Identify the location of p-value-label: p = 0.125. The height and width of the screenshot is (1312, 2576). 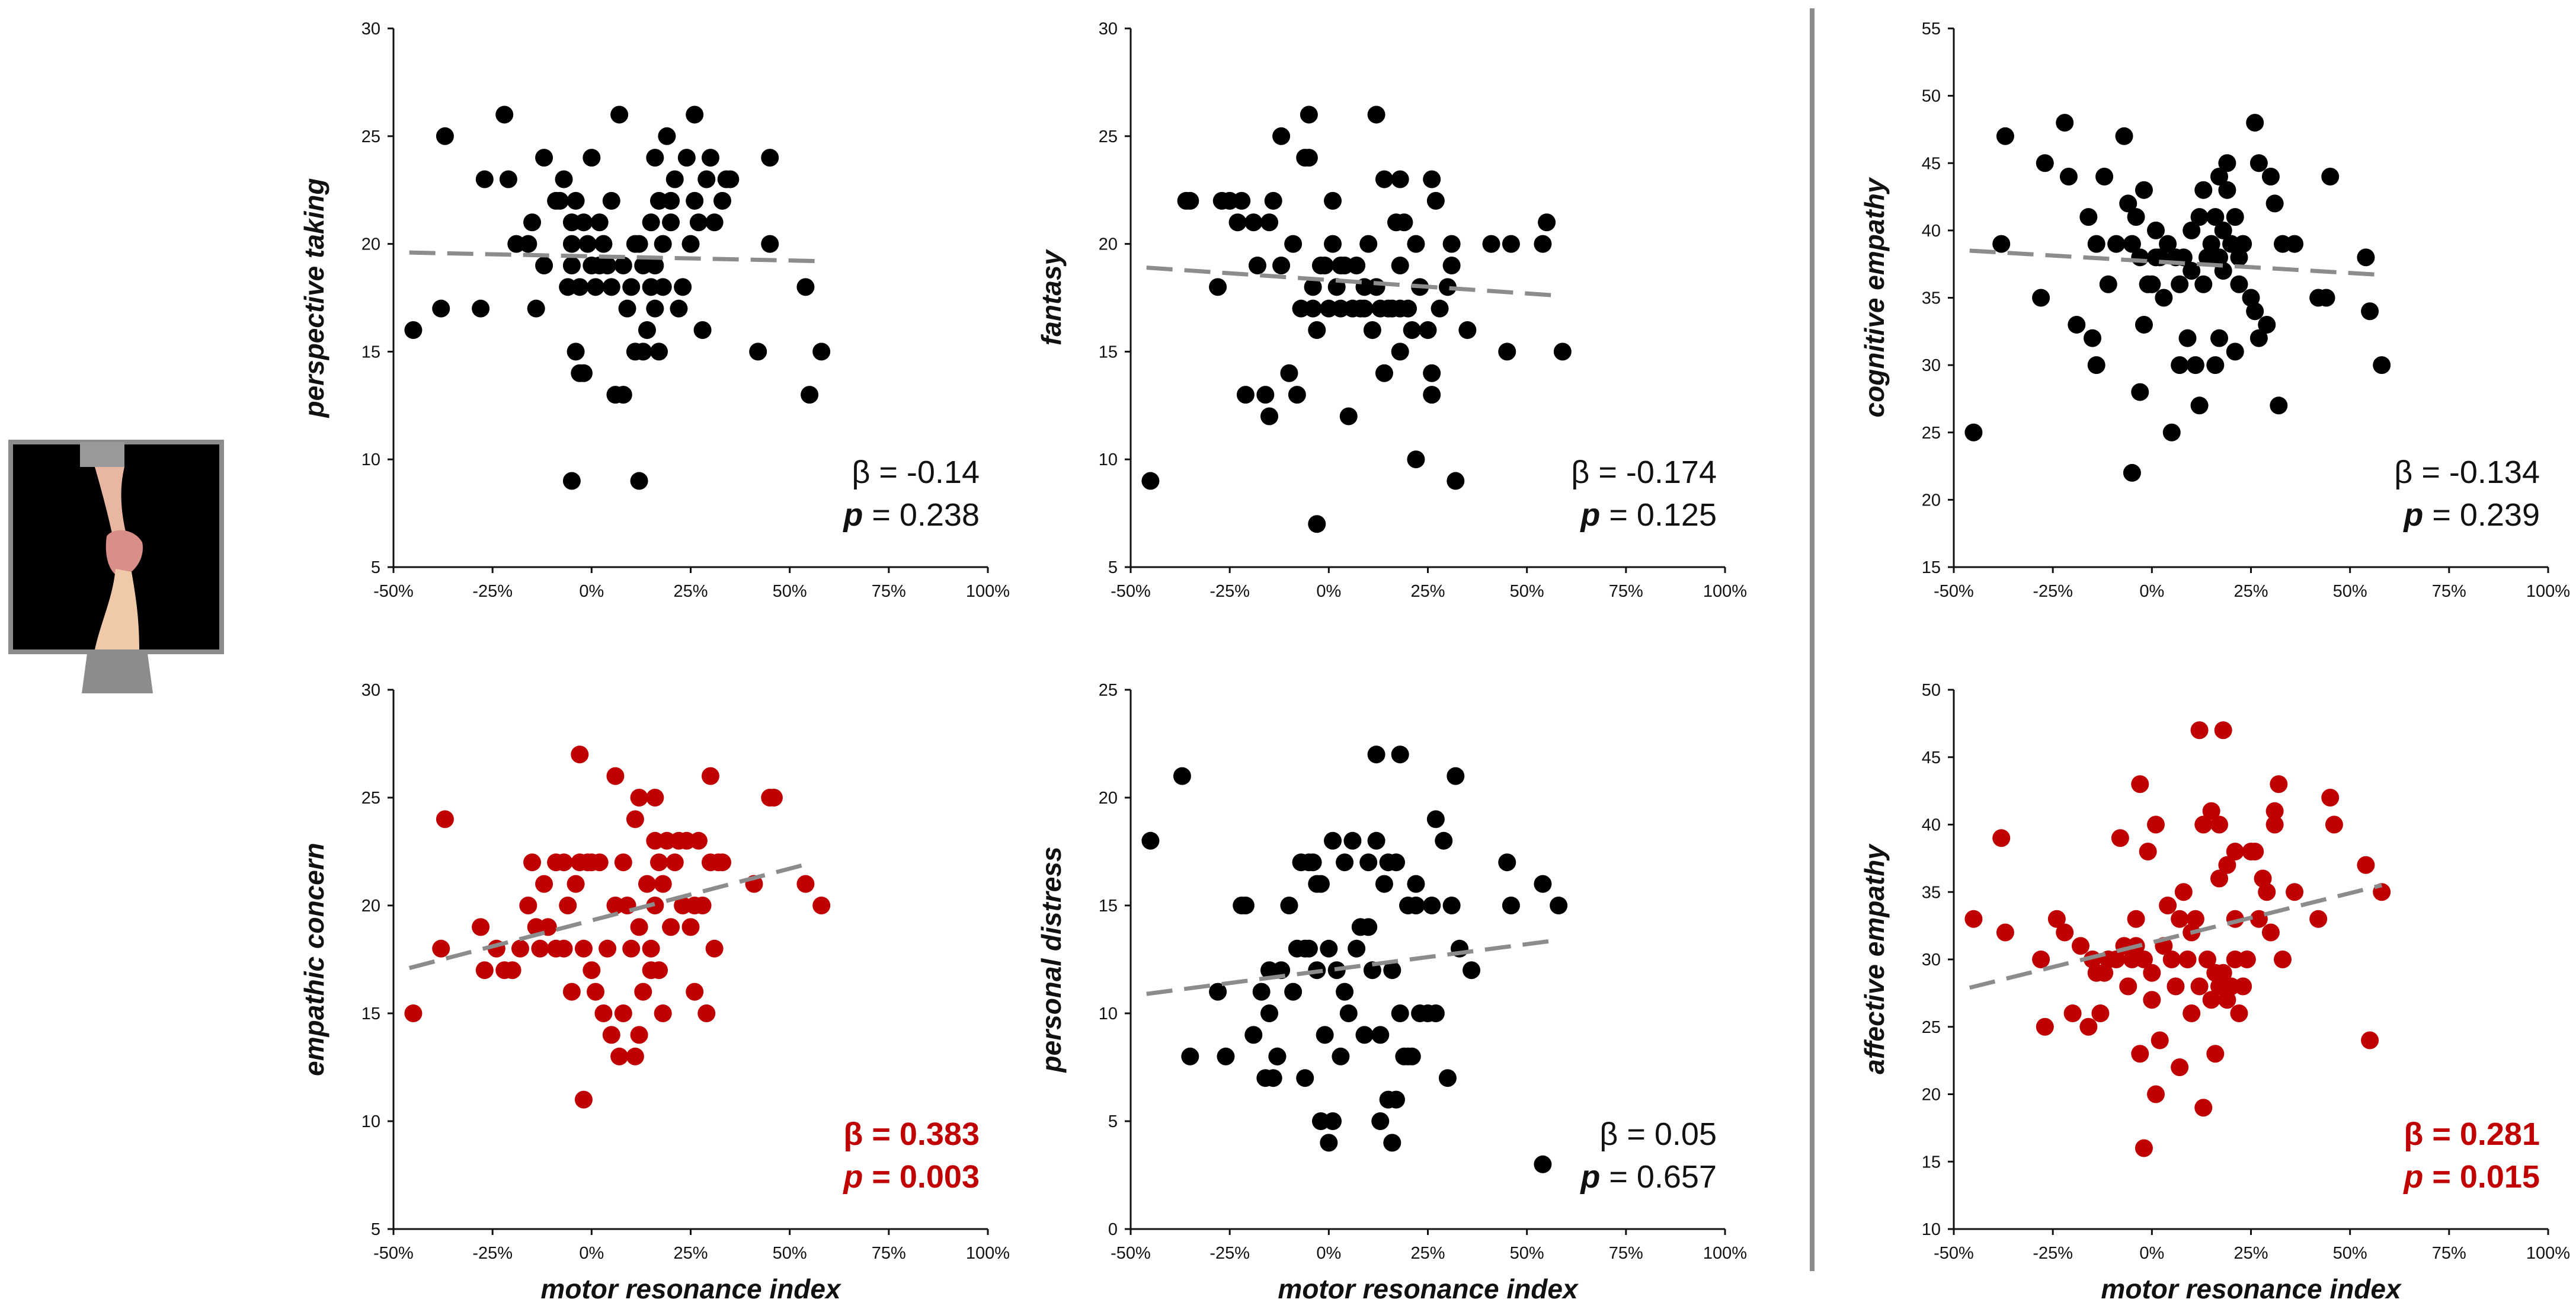
(1648, 515).